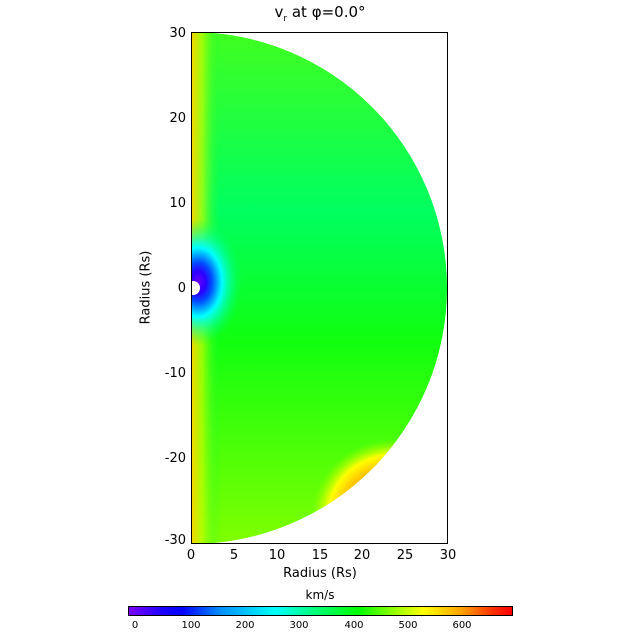 The height and width of the screenshot is (640, 640). Describe the element at coordinates (175, 458) in the screenshot. I see `y-tick-label: -20` at that location.